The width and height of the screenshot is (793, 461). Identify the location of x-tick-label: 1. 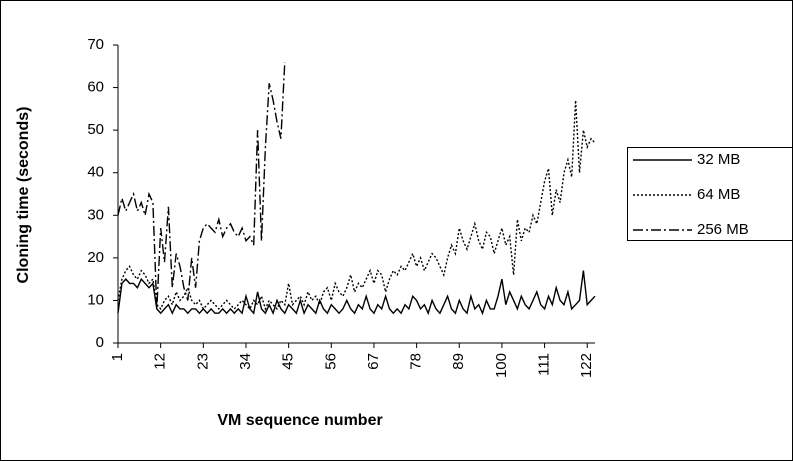
(117, 357).